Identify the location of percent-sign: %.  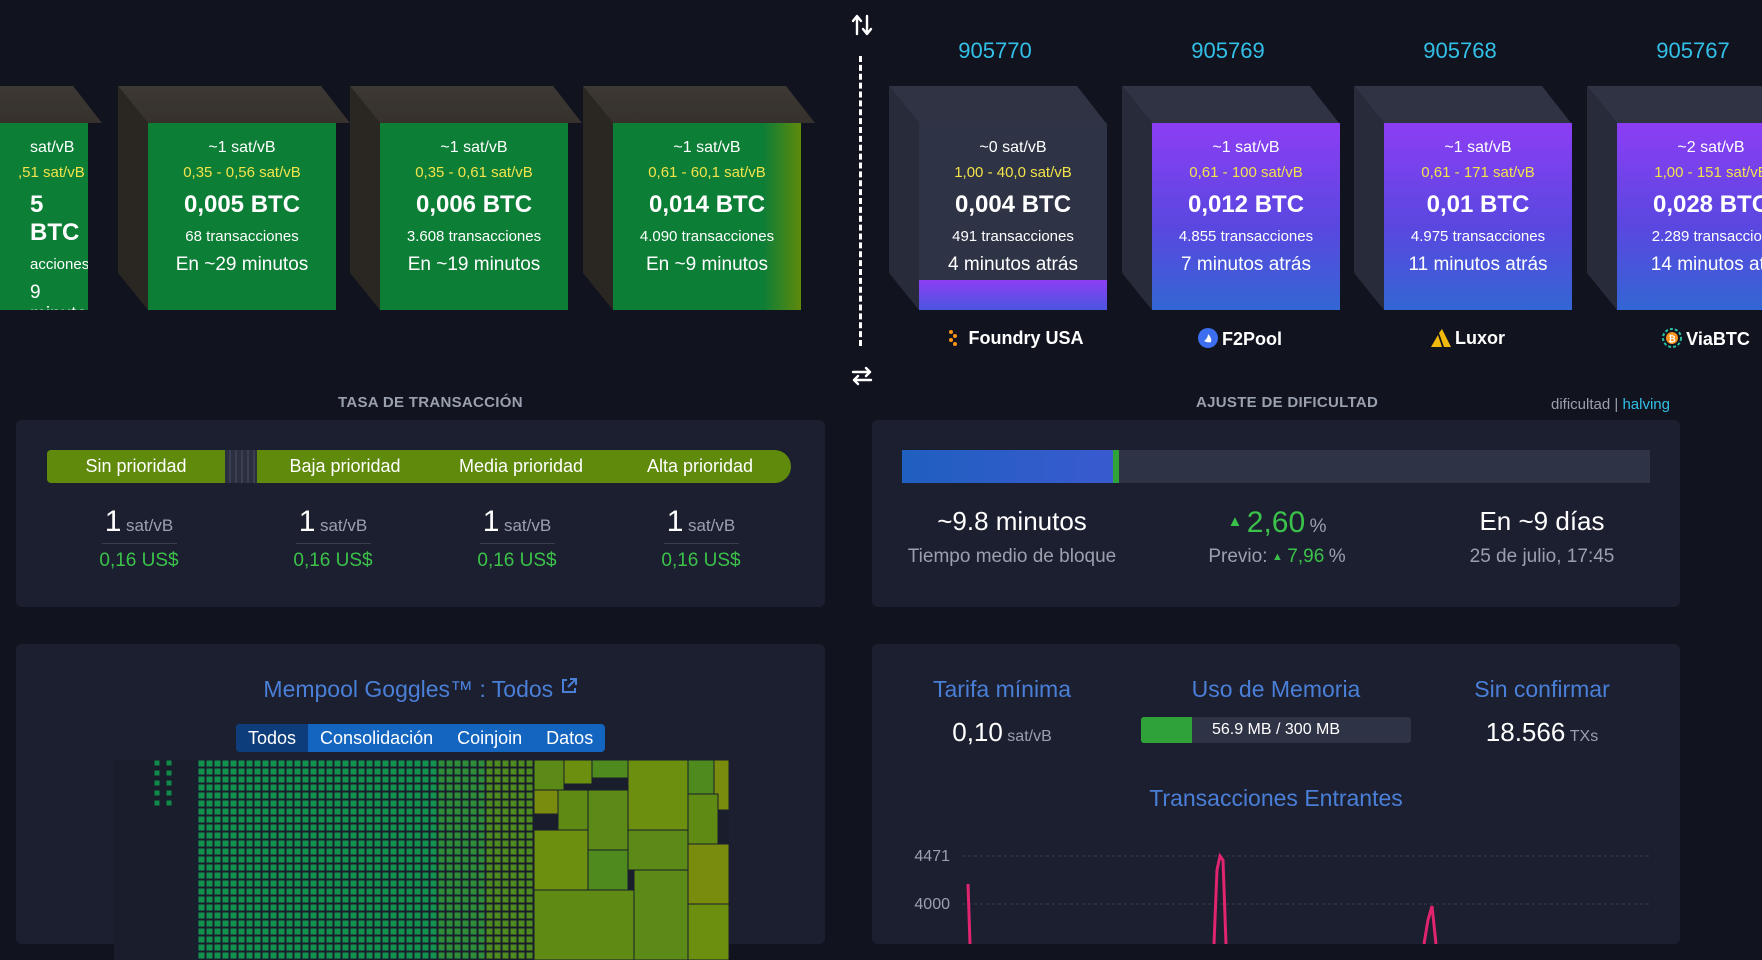
(1337, 556).